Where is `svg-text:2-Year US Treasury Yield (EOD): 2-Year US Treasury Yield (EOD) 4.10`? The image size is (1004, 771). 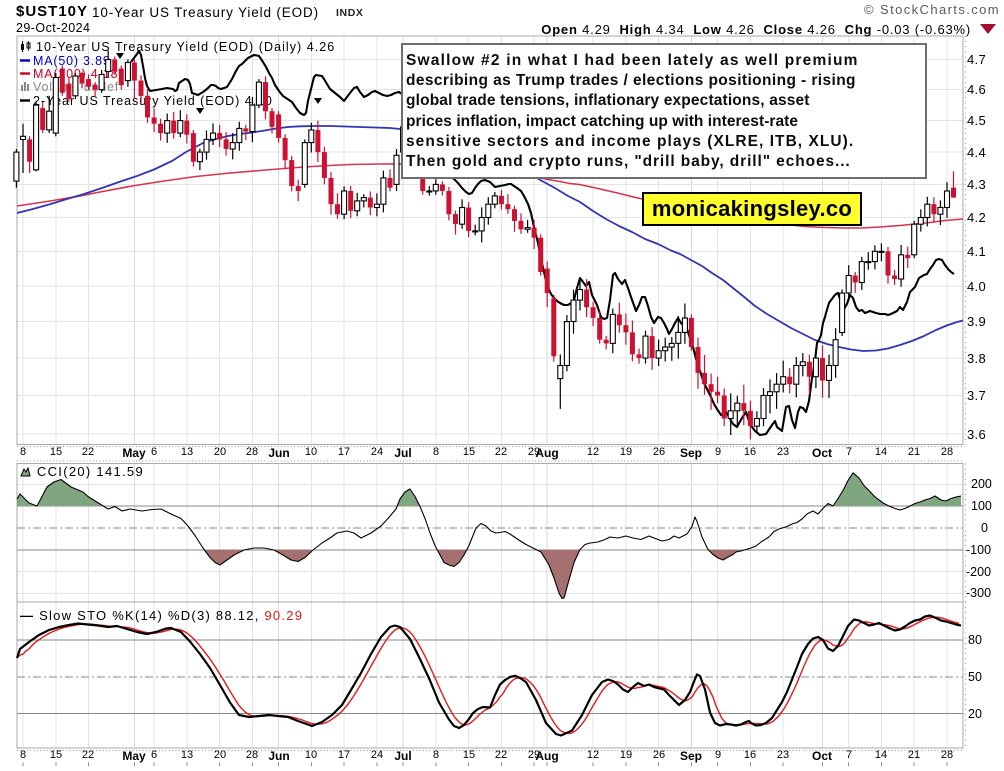
svg-text:2-Year US Treasury Yield (EOD): 2-Year US Treasury Yield (EOD) 4.10 is located at coordinates (153, 101).